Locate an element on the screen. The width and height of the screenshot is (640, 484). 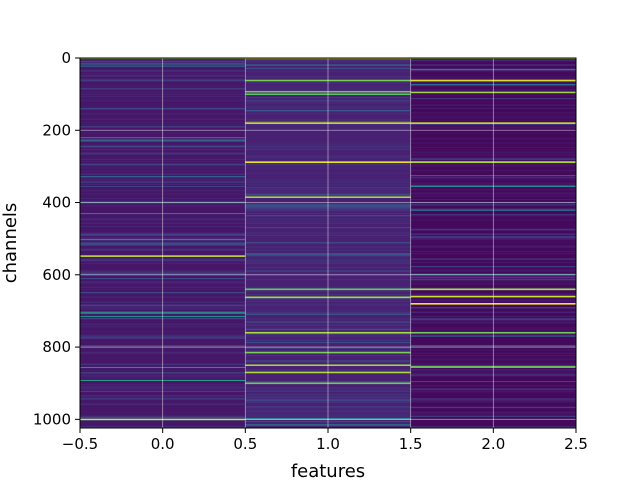
y-tick-label: 800 is located at coordinates (56, 347).